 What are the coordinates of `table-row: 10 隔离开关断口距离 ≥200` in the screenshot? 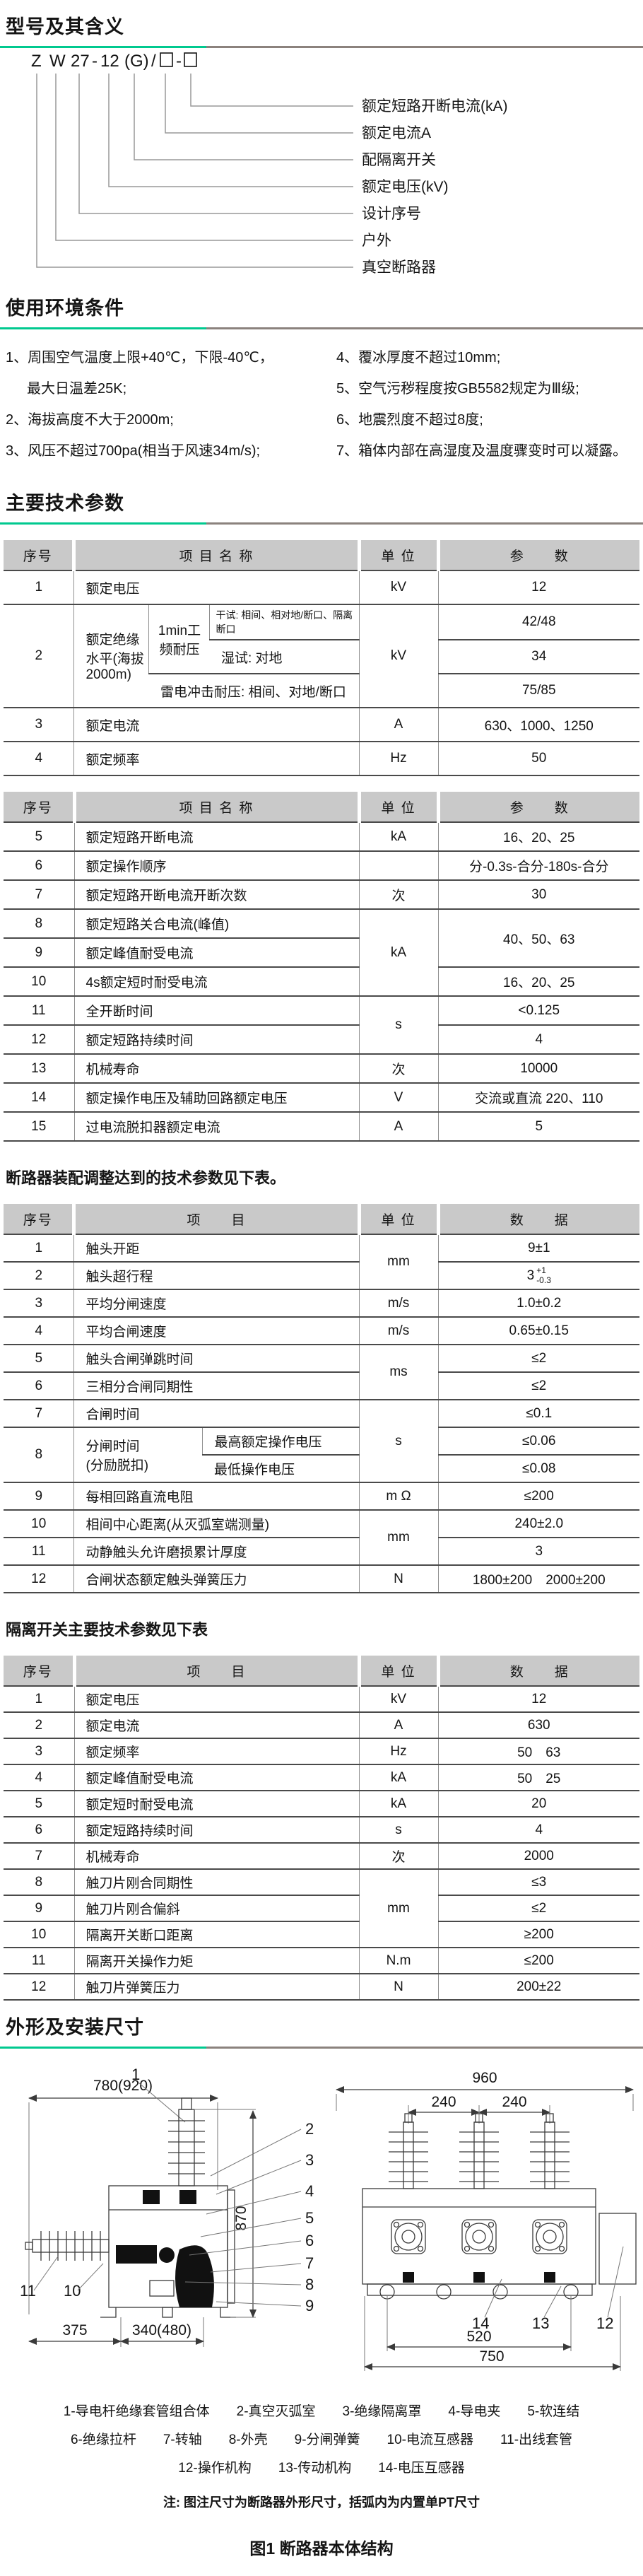 It's located at (321, 1934).